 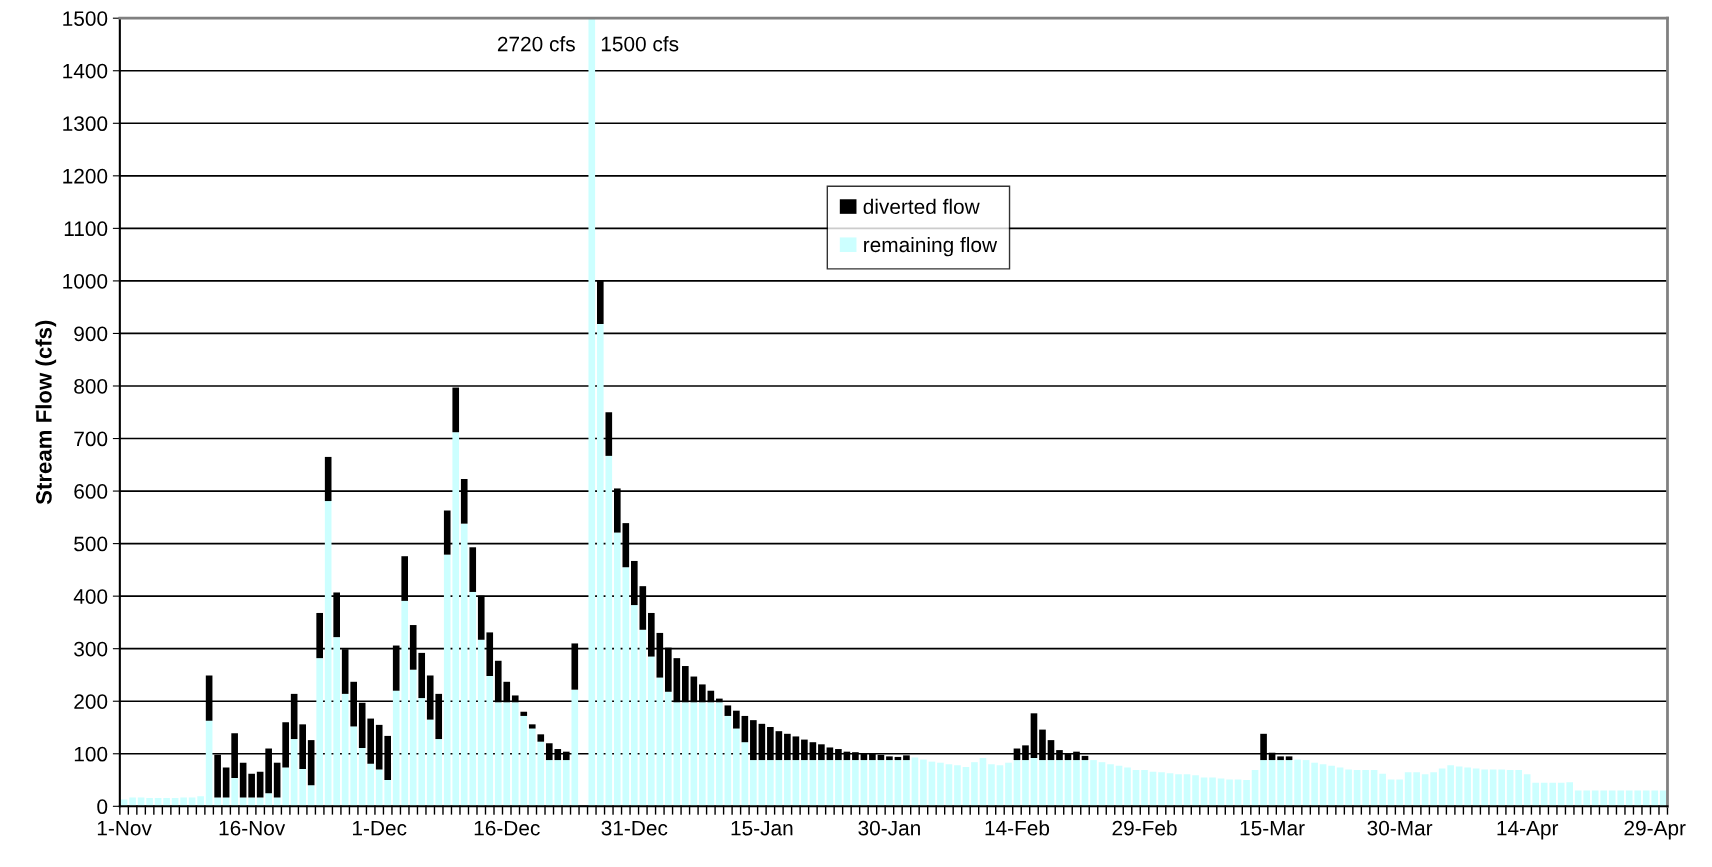 I want to click on y-tick-label: 600, so click(x=91, y=491).